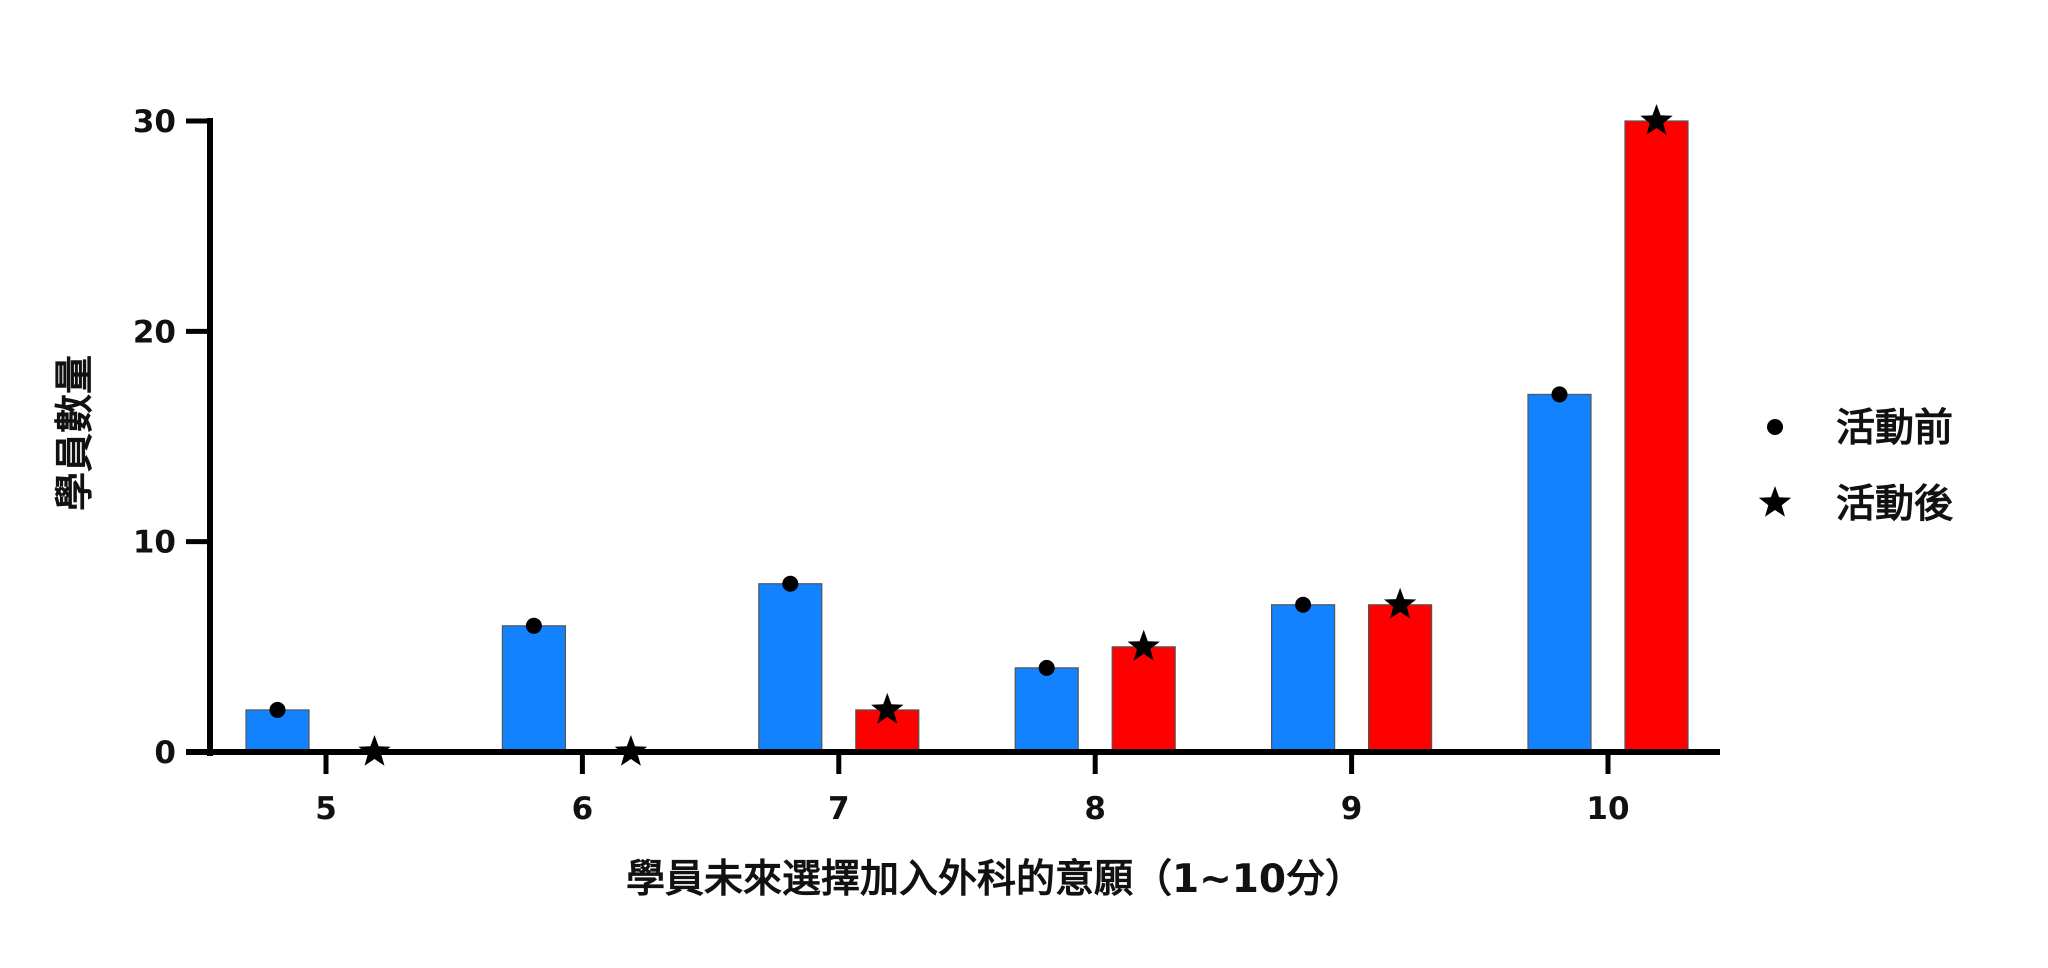 This screenshot has height=968, width=2048. Describe the element at coordinates (75, 433) in the screenshot. I see `y-axis-title: 學員數量` at that location.